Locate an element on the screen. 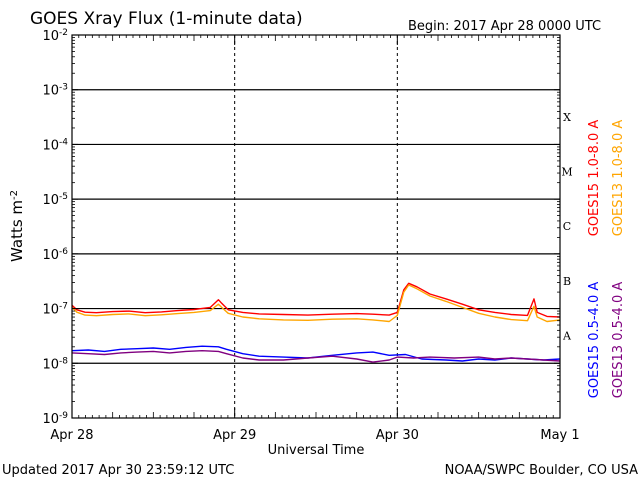 Image resolution: width=640 pixels, height=480 pixels. y-tick-label: 10⁻⁵ is located at coordinates (55, 200).